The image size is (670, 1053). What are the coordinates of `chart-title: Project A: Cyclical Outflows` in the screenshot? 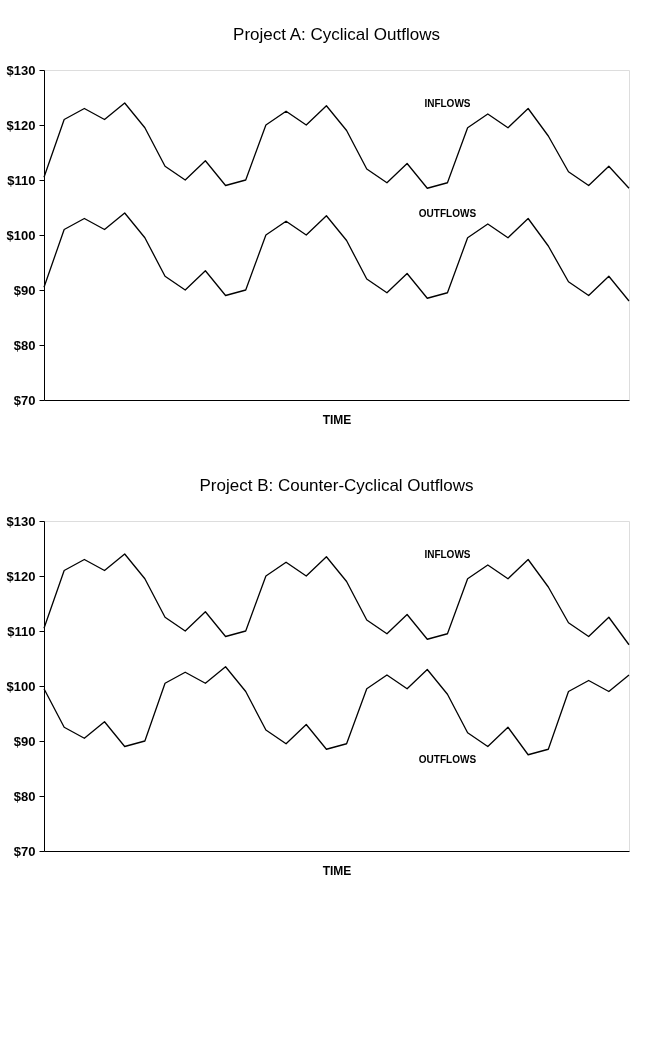 It's located at (336, 34).